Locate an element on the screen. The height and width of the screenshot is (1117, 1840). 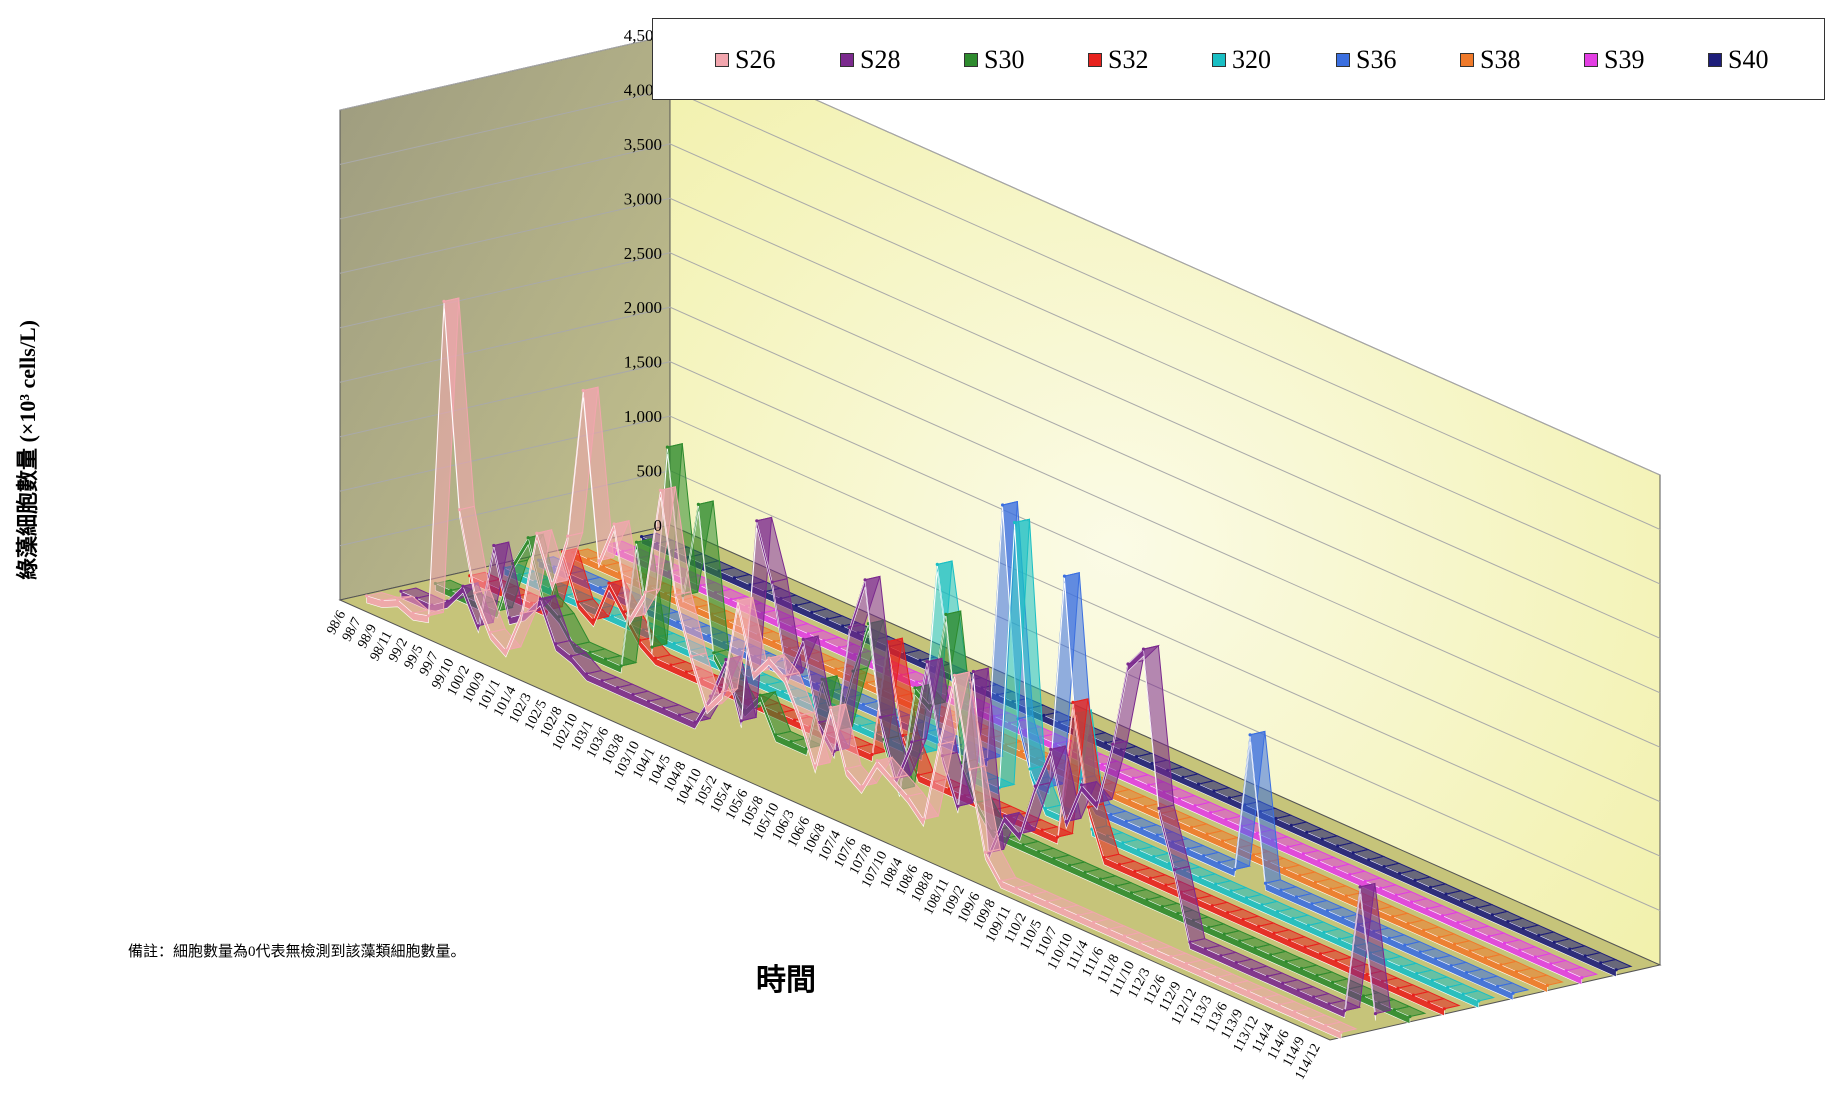
legend-swatch-S30 is located at coordinates (971, 60).